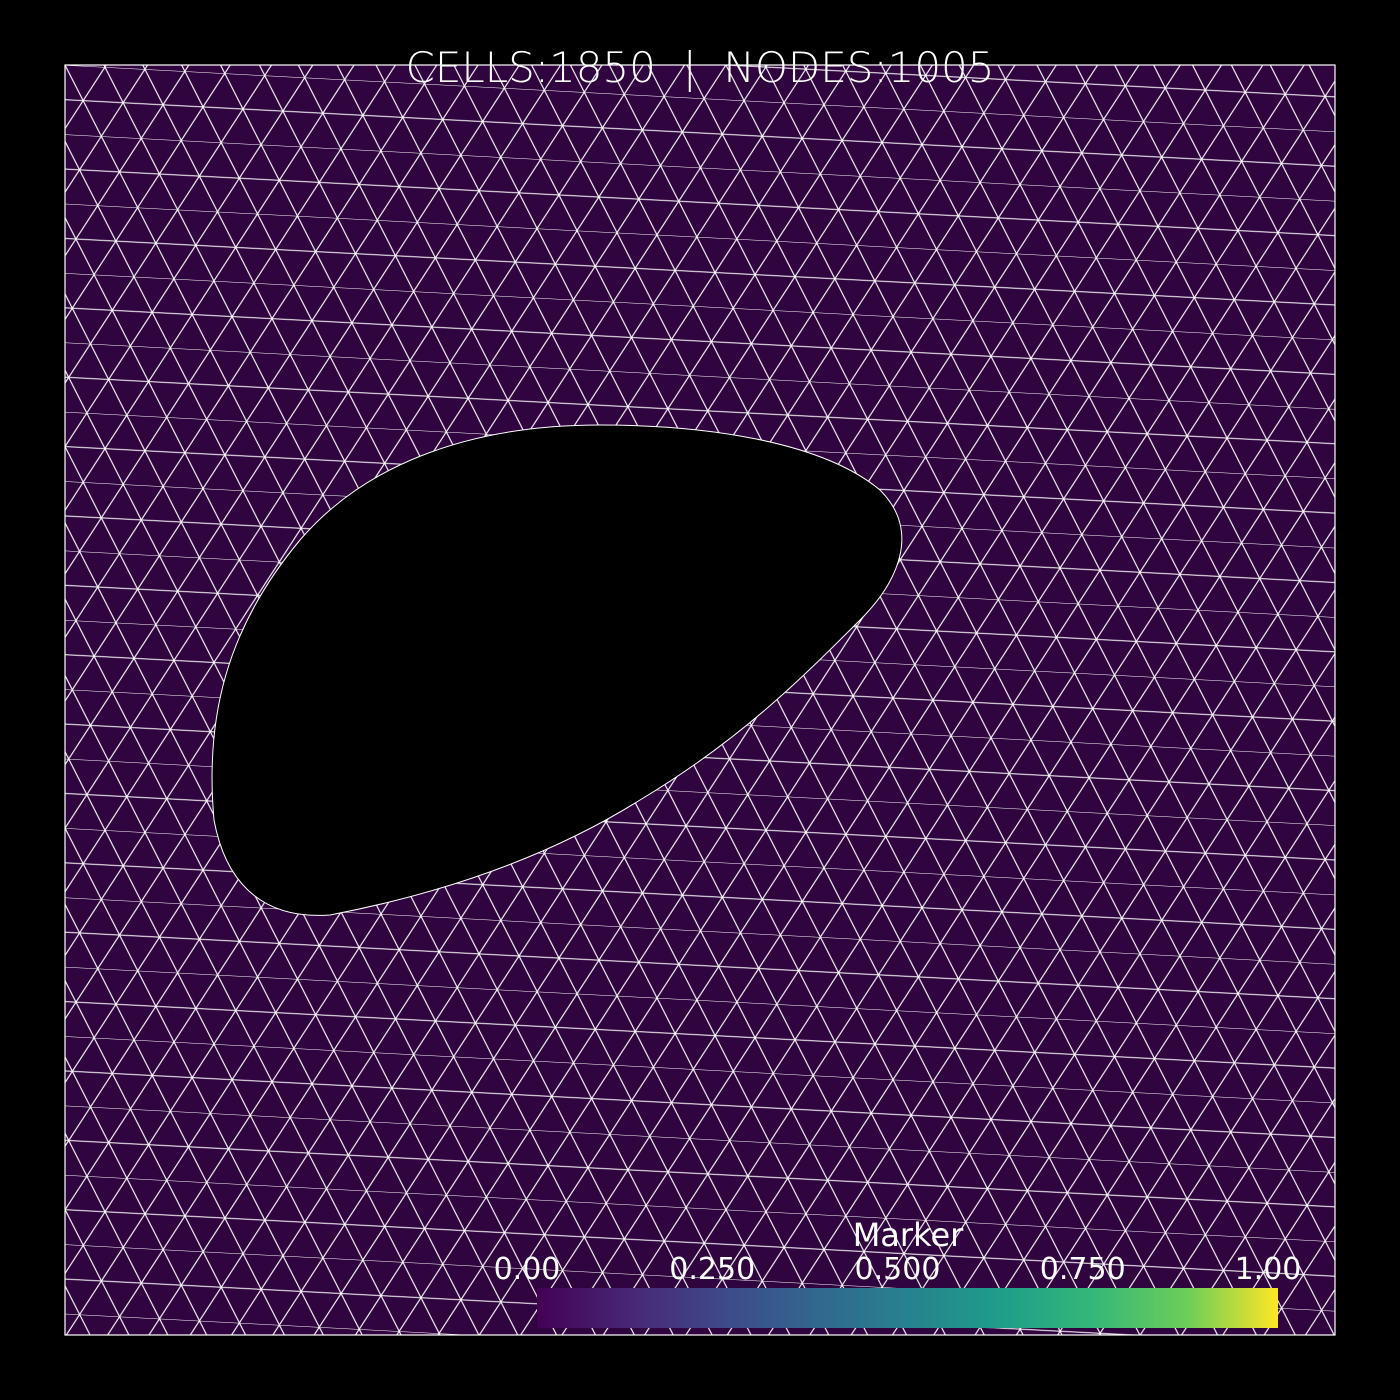 The width and height of the screenshot is (1400, 1400). Describe the element at coordinates (907, 1308) in the screenshot. I see `colorbar` at that location.